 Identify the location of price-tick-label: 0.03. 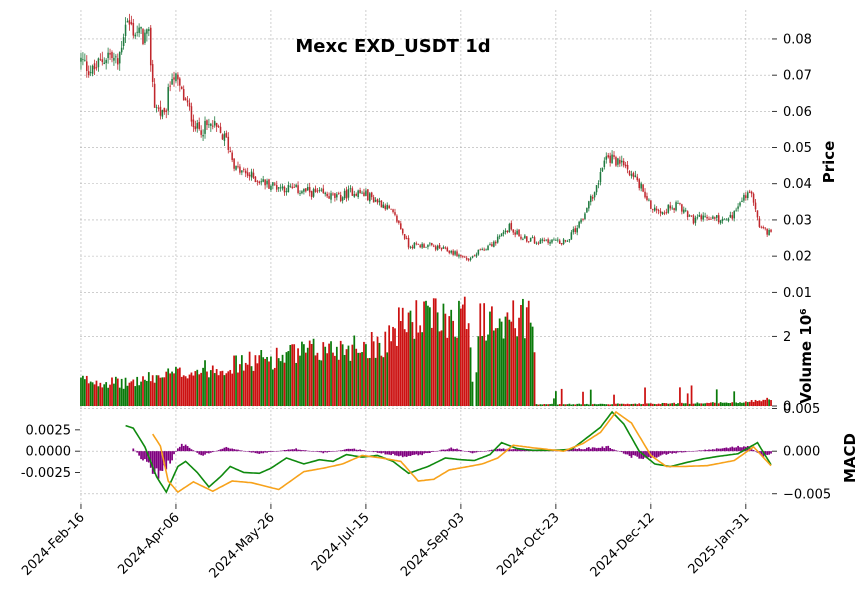
(797, 220).